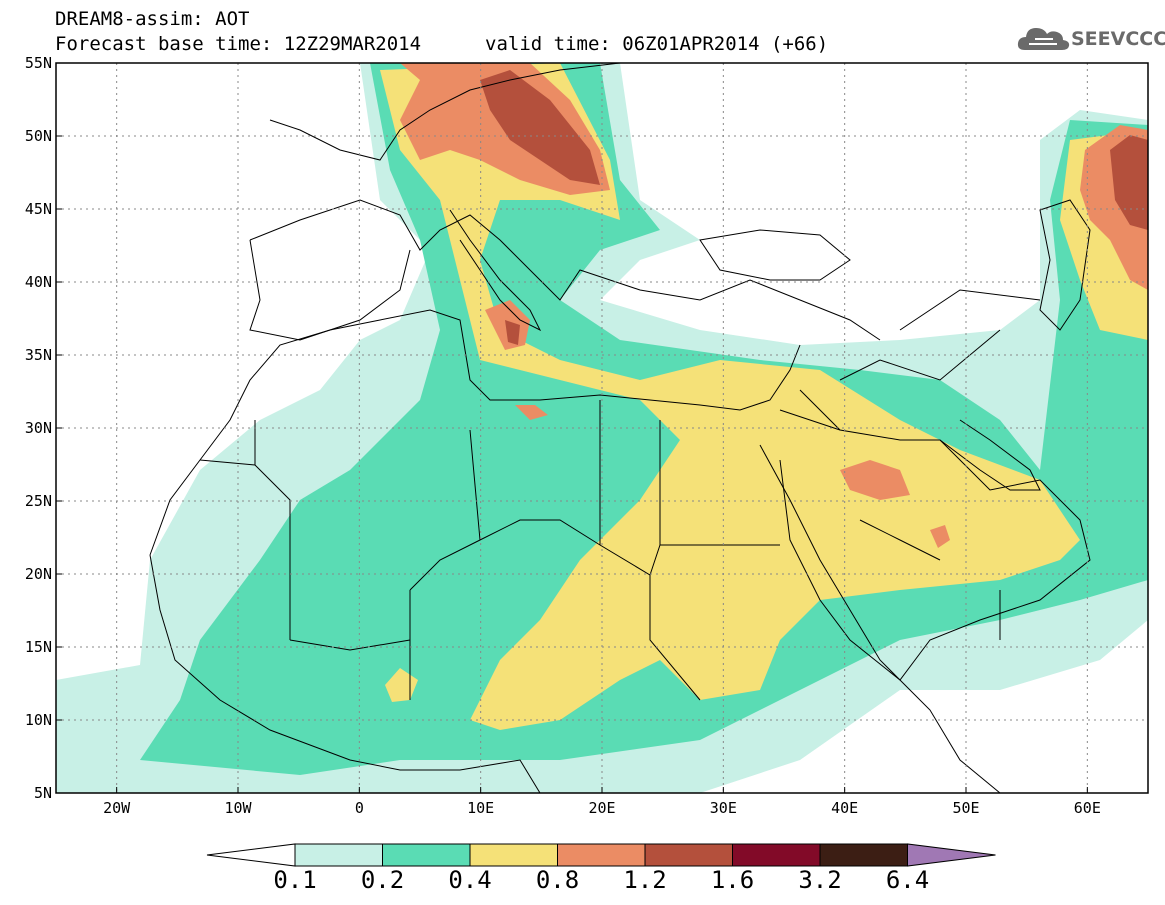  Describe the element at coordinates (42, 793) in the screenshot. I see `lat-tick-label: 5N` at that location.